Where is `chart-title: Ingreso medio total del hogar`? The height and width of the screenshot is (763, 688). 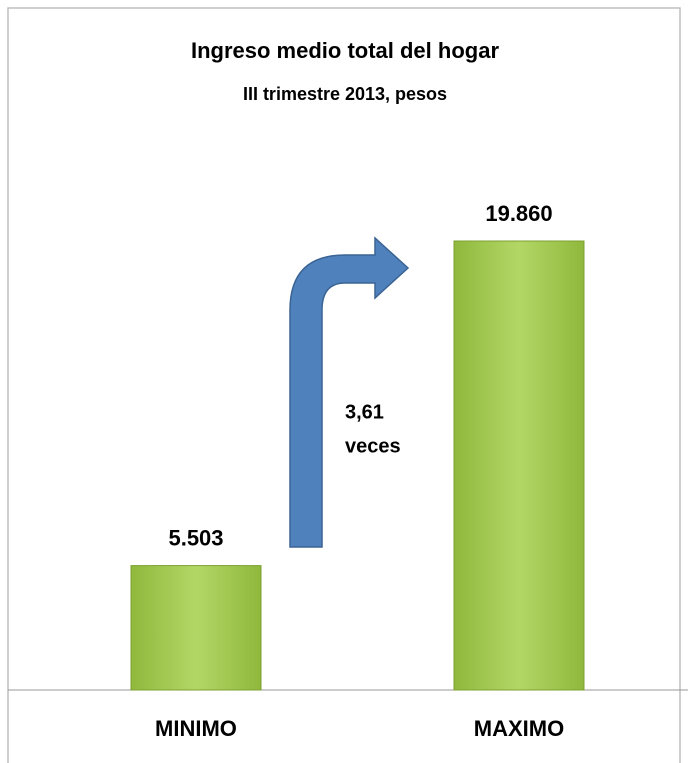
chart-title: Ingreso medio total del hogar is located at coordinates (345, 50).